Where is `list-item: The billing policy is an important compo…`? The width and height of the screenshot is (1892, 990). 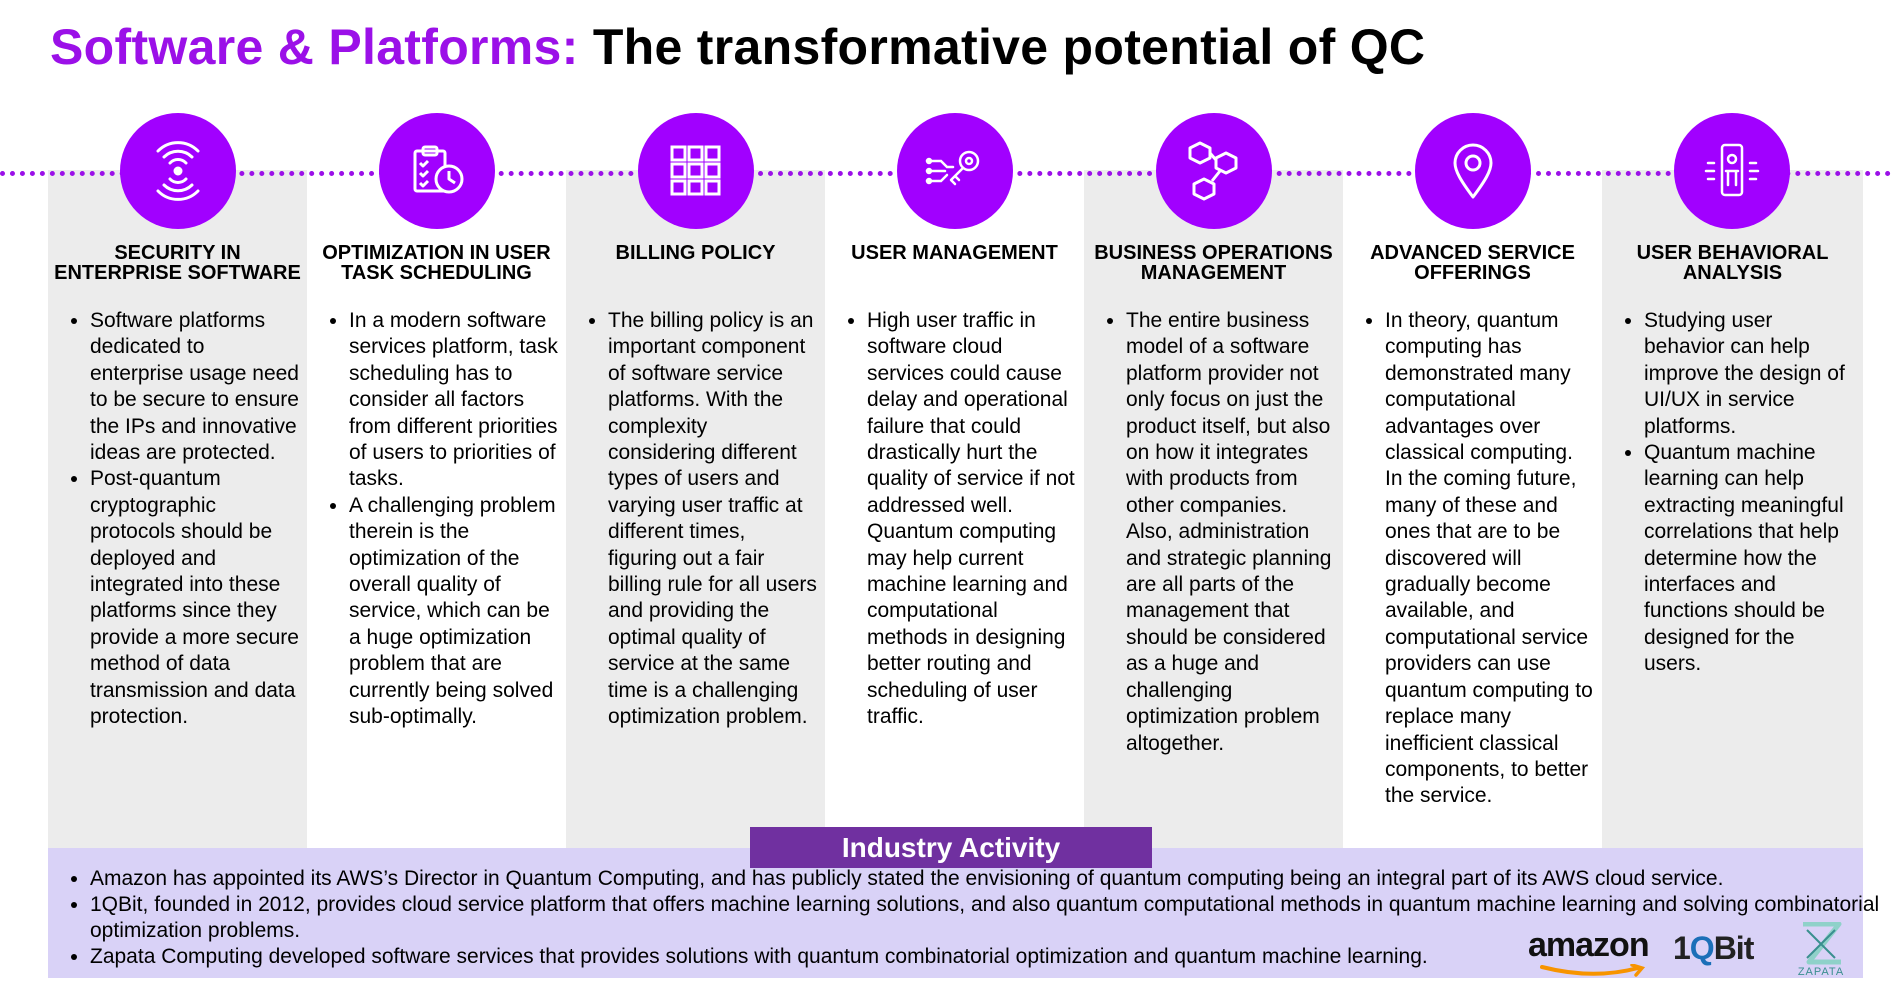 list-item: The billing policy is an important compo… is located at coordinates (712, 519).